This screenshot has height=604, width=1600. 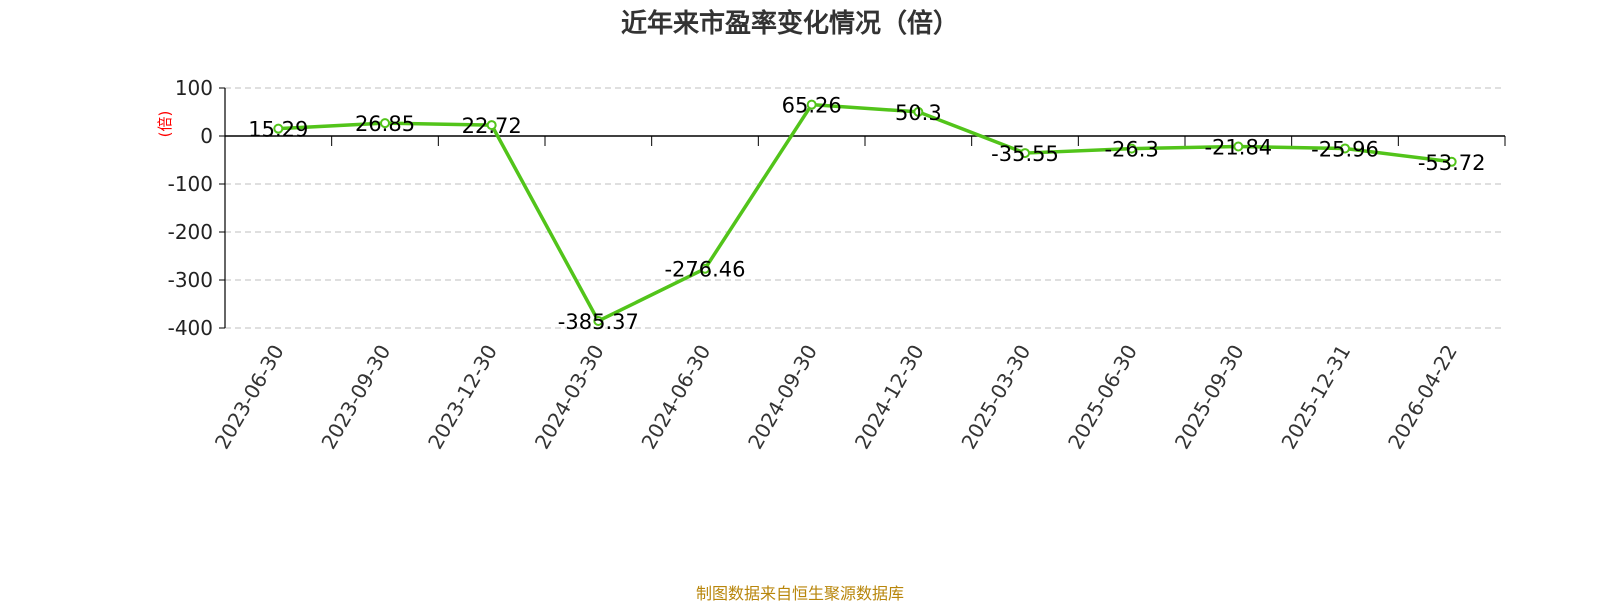 What do you see at coordinates (569, 397) in the screenshot?
I see `x-tick-label: 2024-03-30` at bounding box center [569, 397].